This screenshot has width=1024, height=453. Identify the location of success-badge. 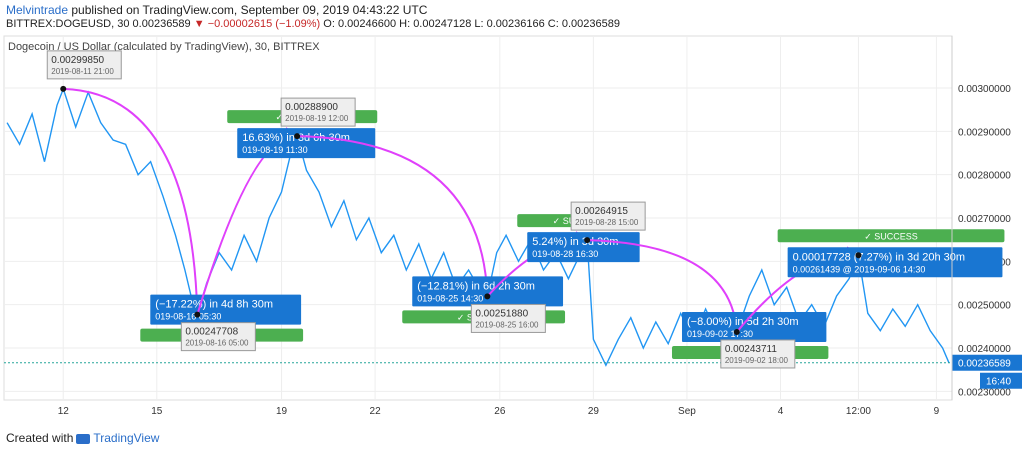
(891, 236).